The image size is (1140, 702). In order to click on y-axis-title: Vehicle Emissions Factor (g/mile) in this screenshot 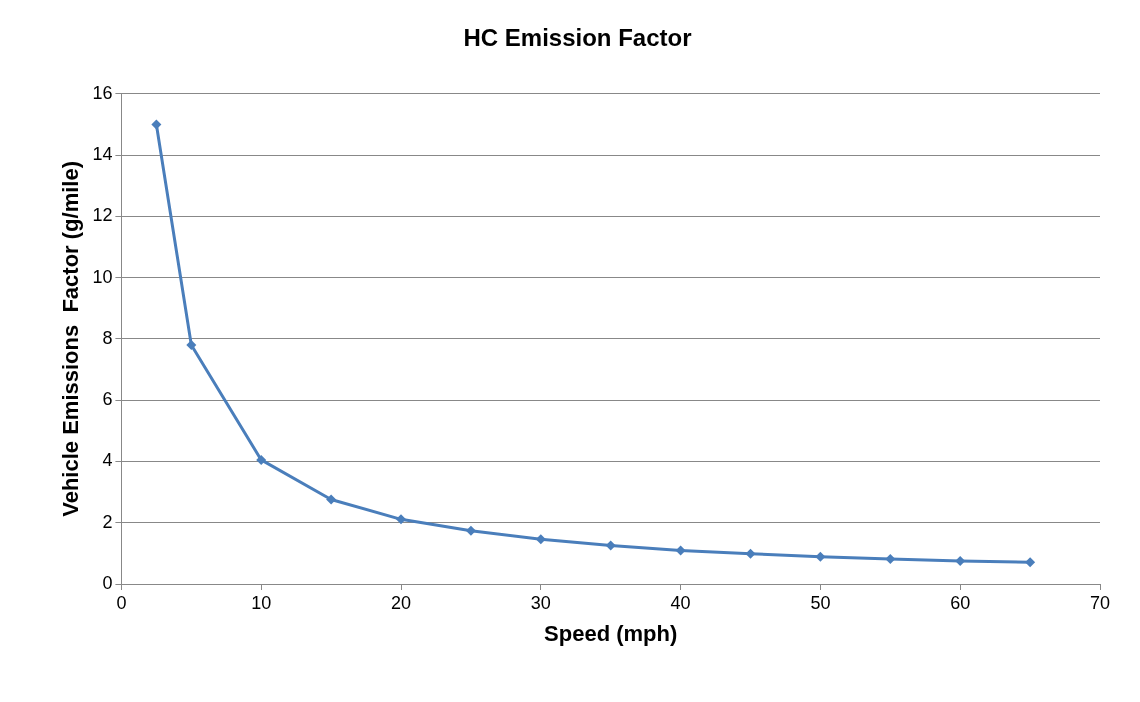, I will do `click(71, 339)`.